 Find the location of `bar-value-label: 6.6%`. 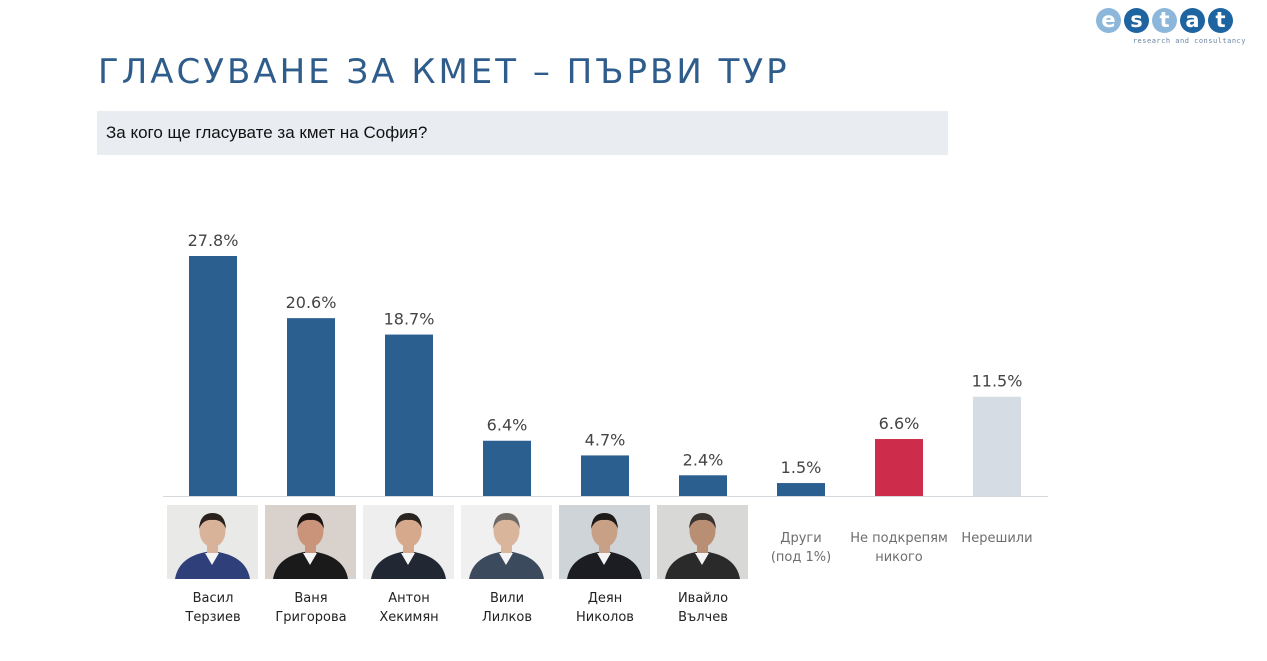

bar-value-label: 6.6% is located at coordinates (899, 423).